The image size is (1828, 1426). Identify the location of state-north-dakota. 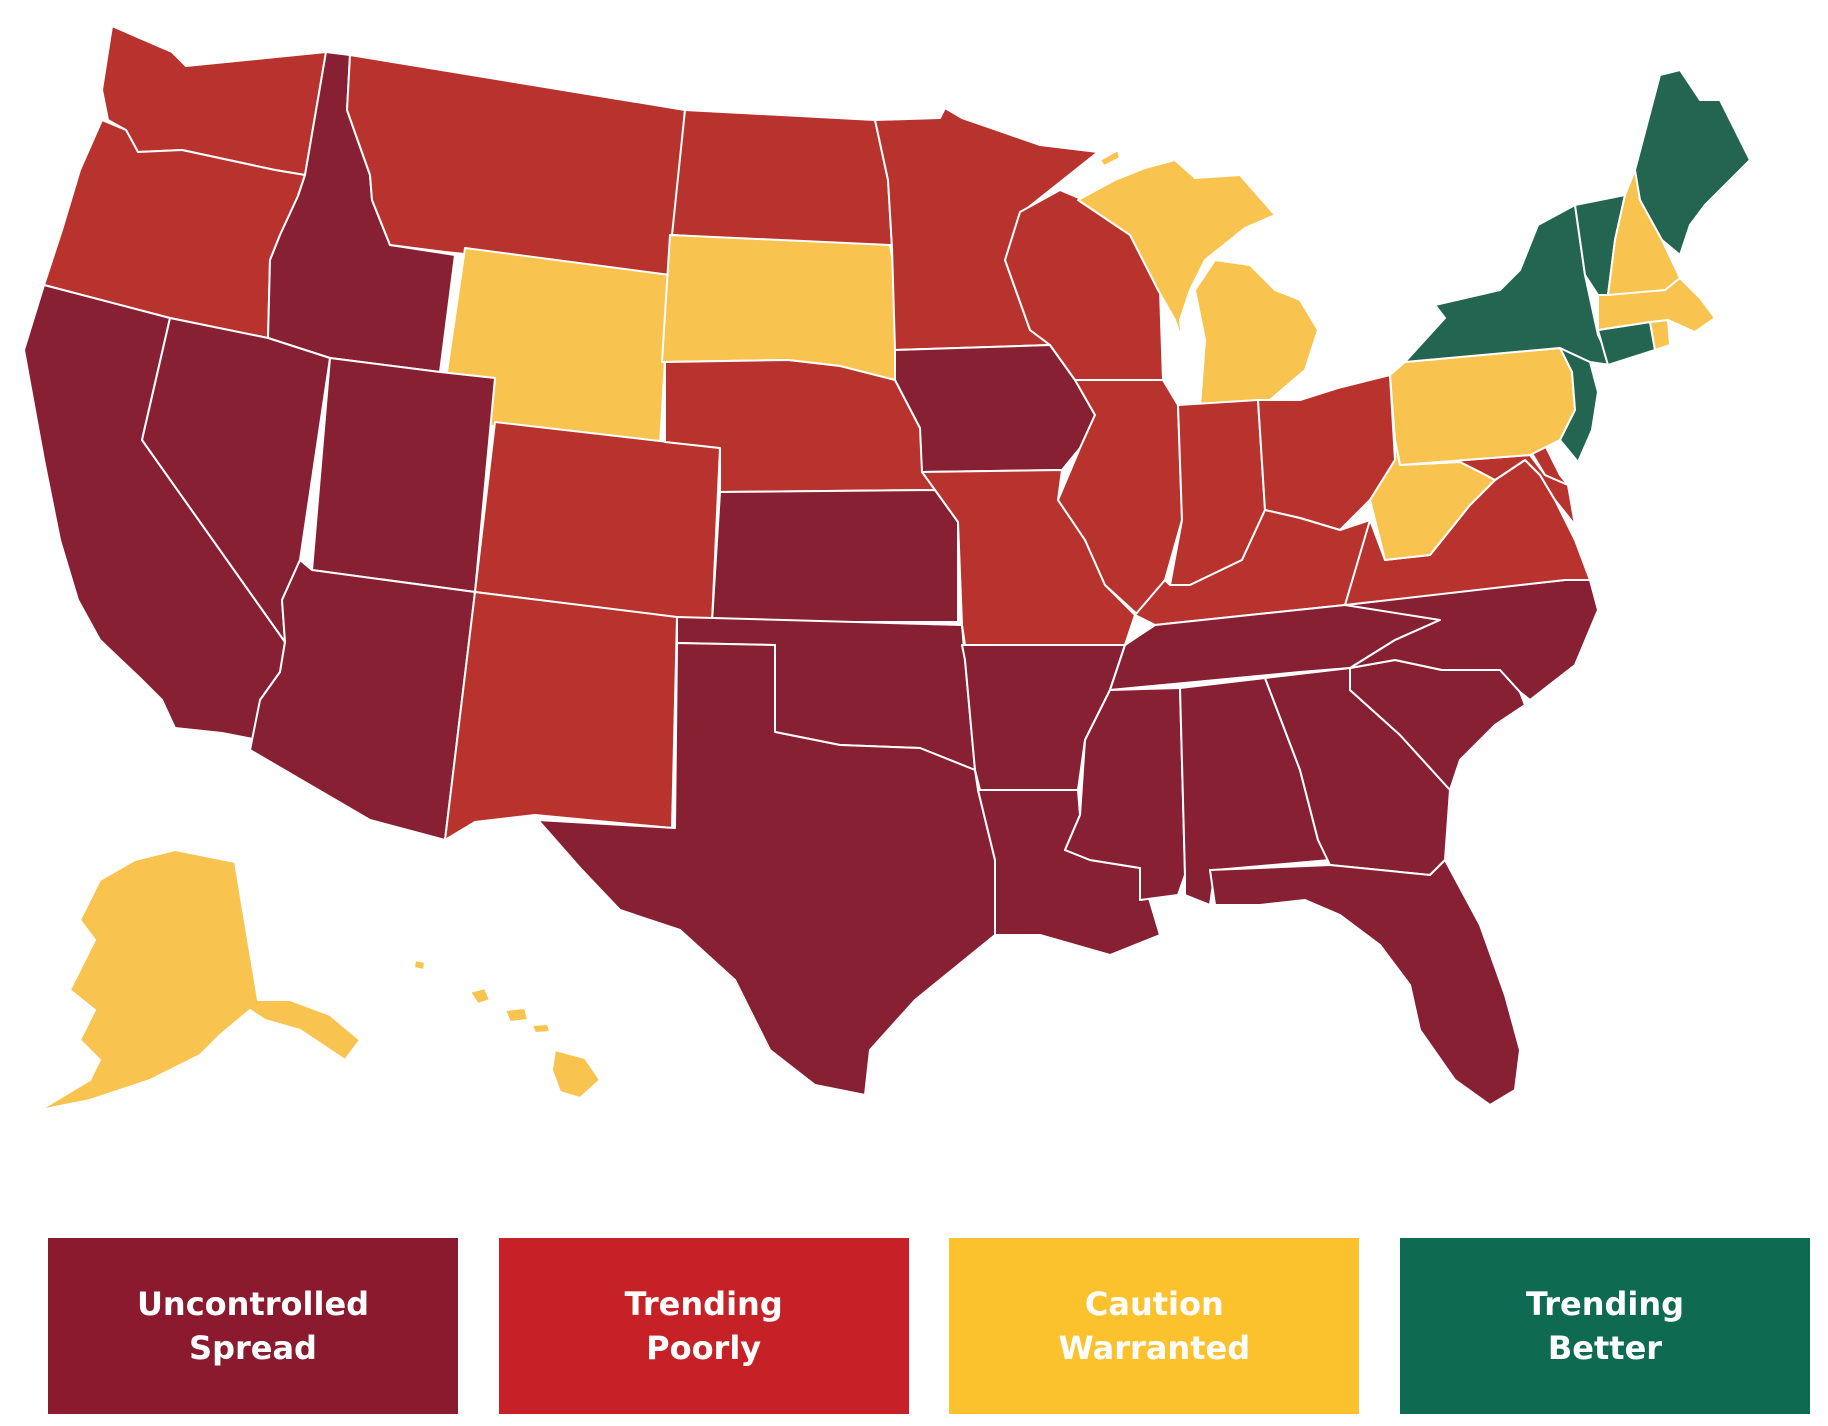
(782, 179).